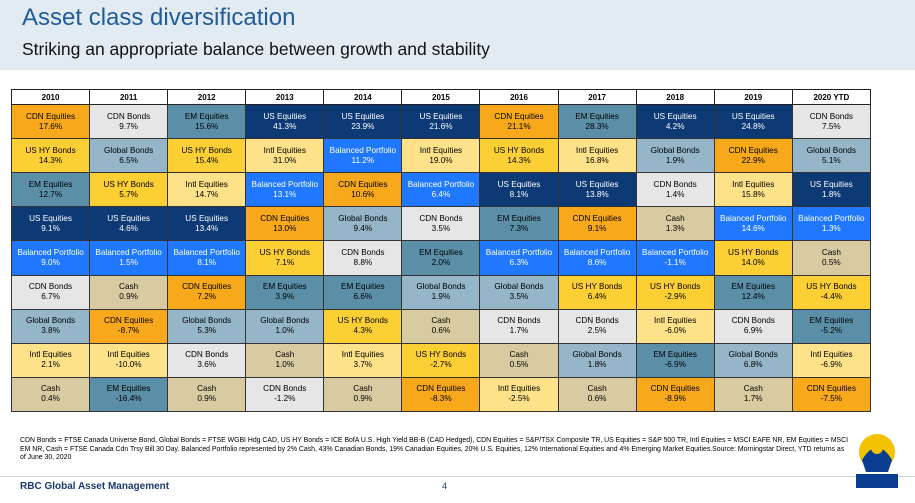 The width and height of the screenshot is (915, 503). Describe the element at coordinates (831, 292) in the screenshot. I see `asset-cell: US HY Bonds -4.4%` at that location.